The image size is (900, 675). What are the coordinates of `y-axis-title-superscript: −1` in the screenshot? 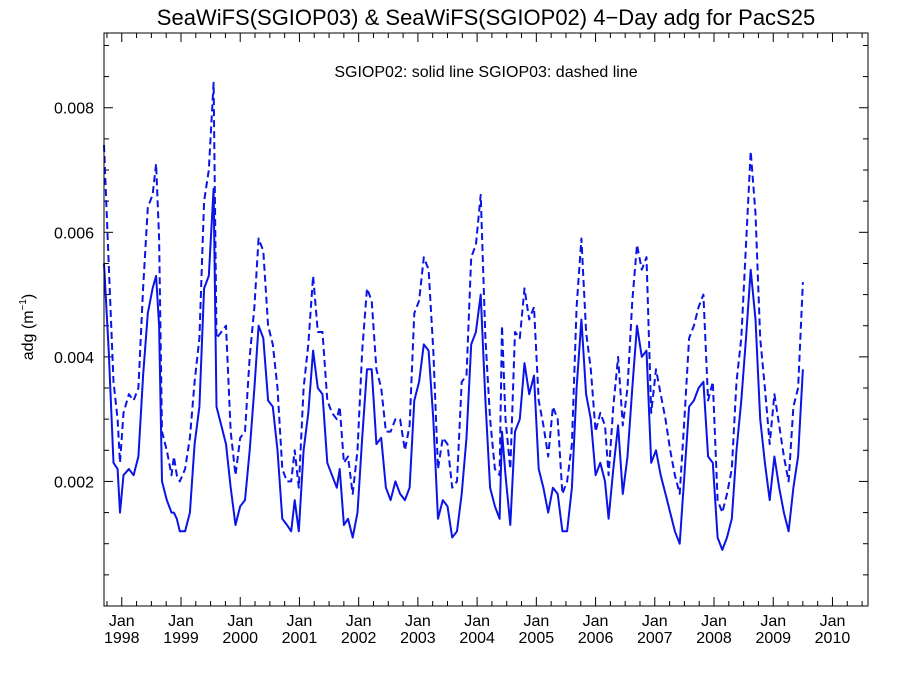 It's located at (23, 305).